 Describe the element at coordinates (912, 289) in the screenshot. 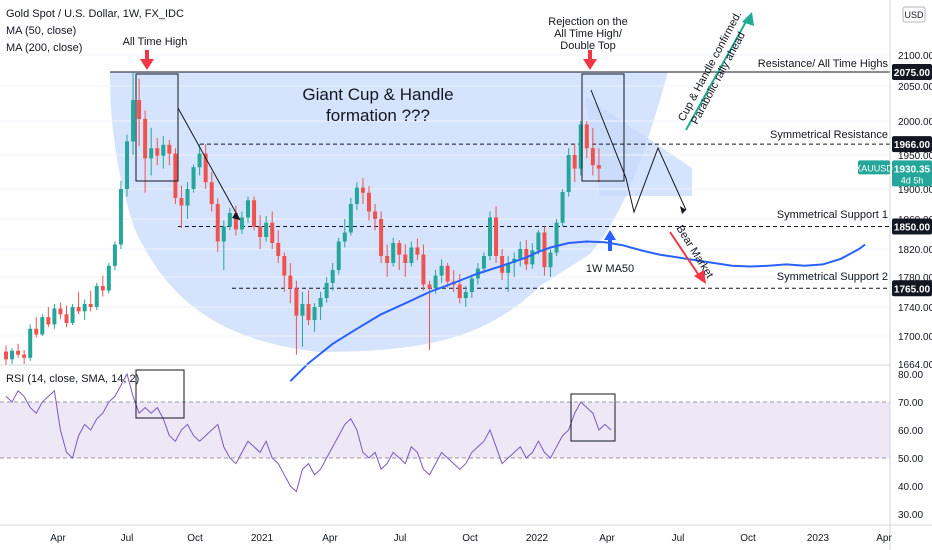

I see `price-tag-label: 1765.00` at that location.